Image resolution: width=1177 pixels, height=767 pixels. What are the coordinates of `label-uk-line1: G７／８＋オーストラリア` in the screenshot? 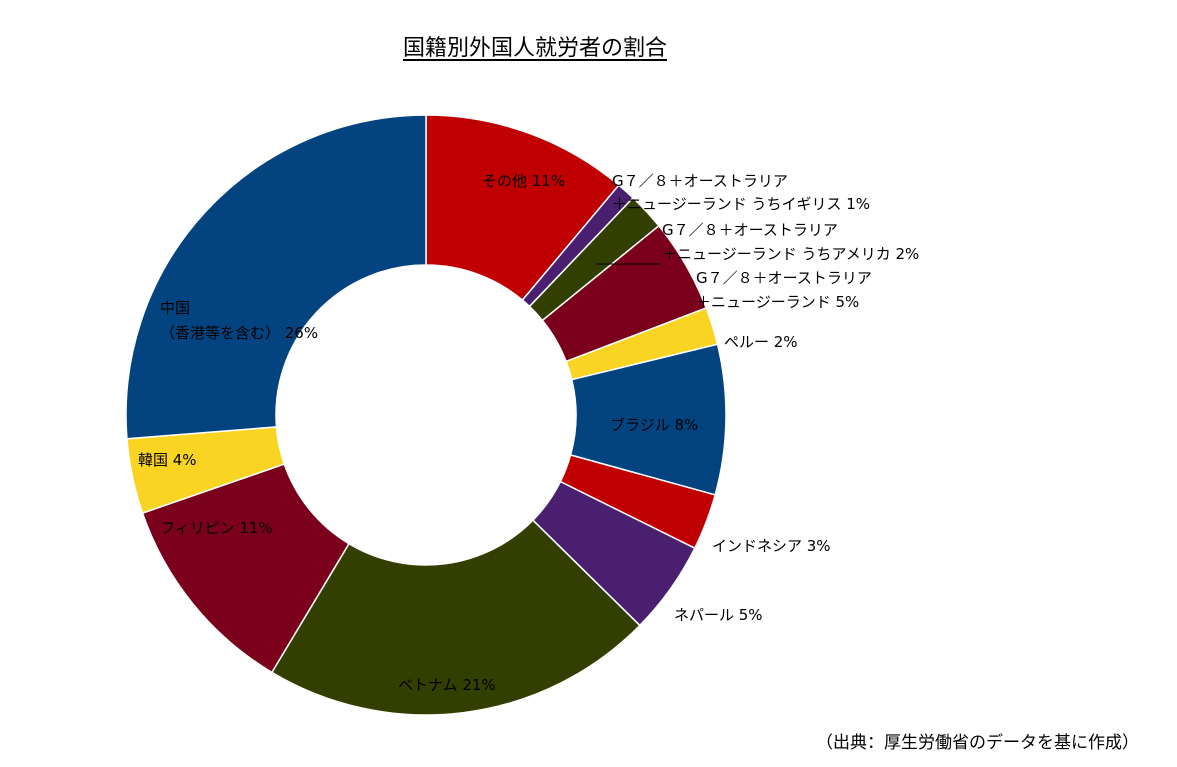 It's located at (700, 181).